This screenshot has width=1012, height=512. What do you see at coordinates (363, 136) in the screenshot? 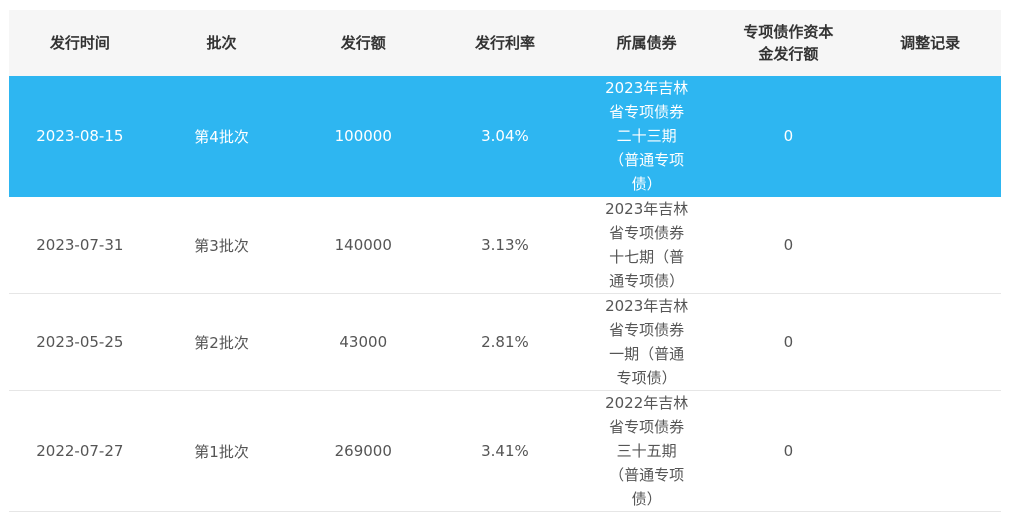
I see `cell-amount: 100000` at bounding box center [363, 136].